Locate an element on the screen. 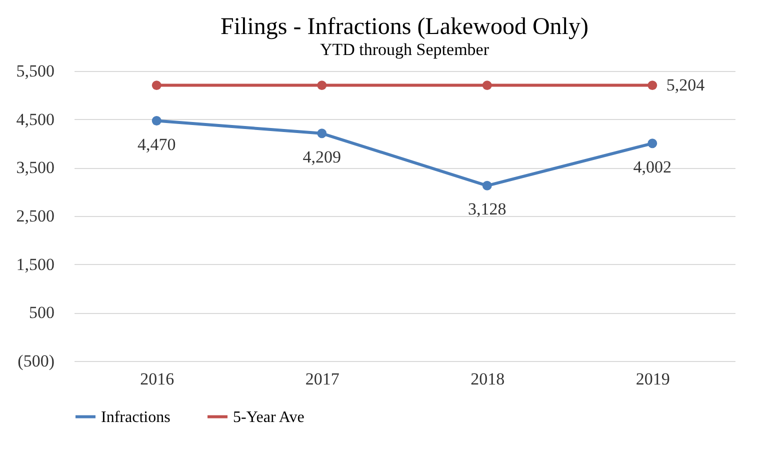 The width and height of the screenshot is (767, 459). data-label: 3,128 is located at coordinates (487, 209).